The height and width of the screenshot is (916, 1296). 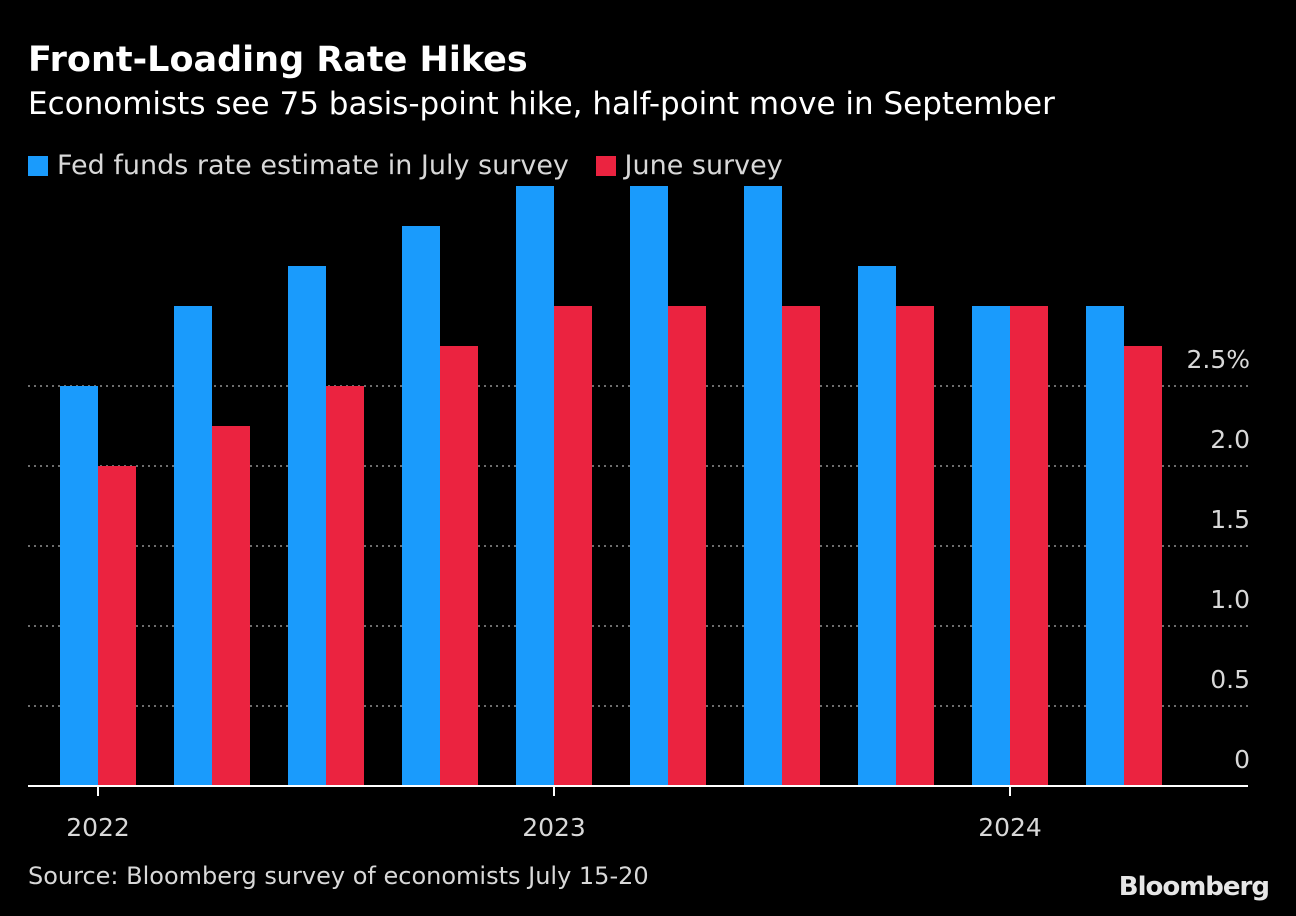 I want to click on legend-item-june: June survey, so click(x=689, y=165).